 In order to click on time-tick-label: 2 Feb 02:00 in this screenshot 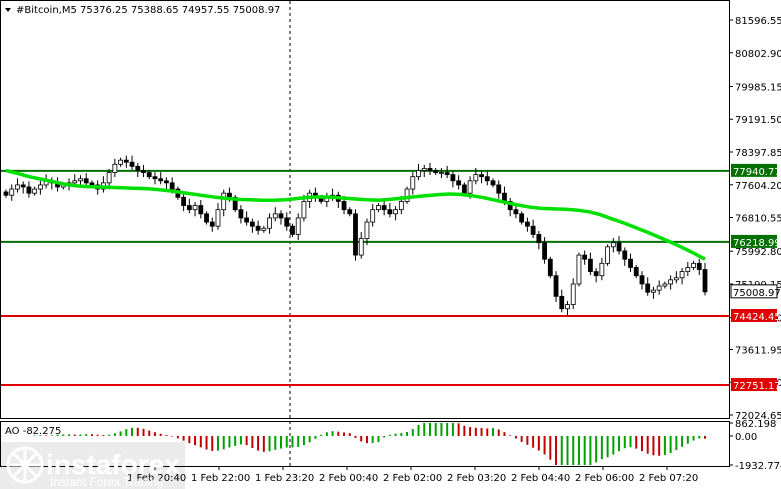, I will do `click(412, 478)`.